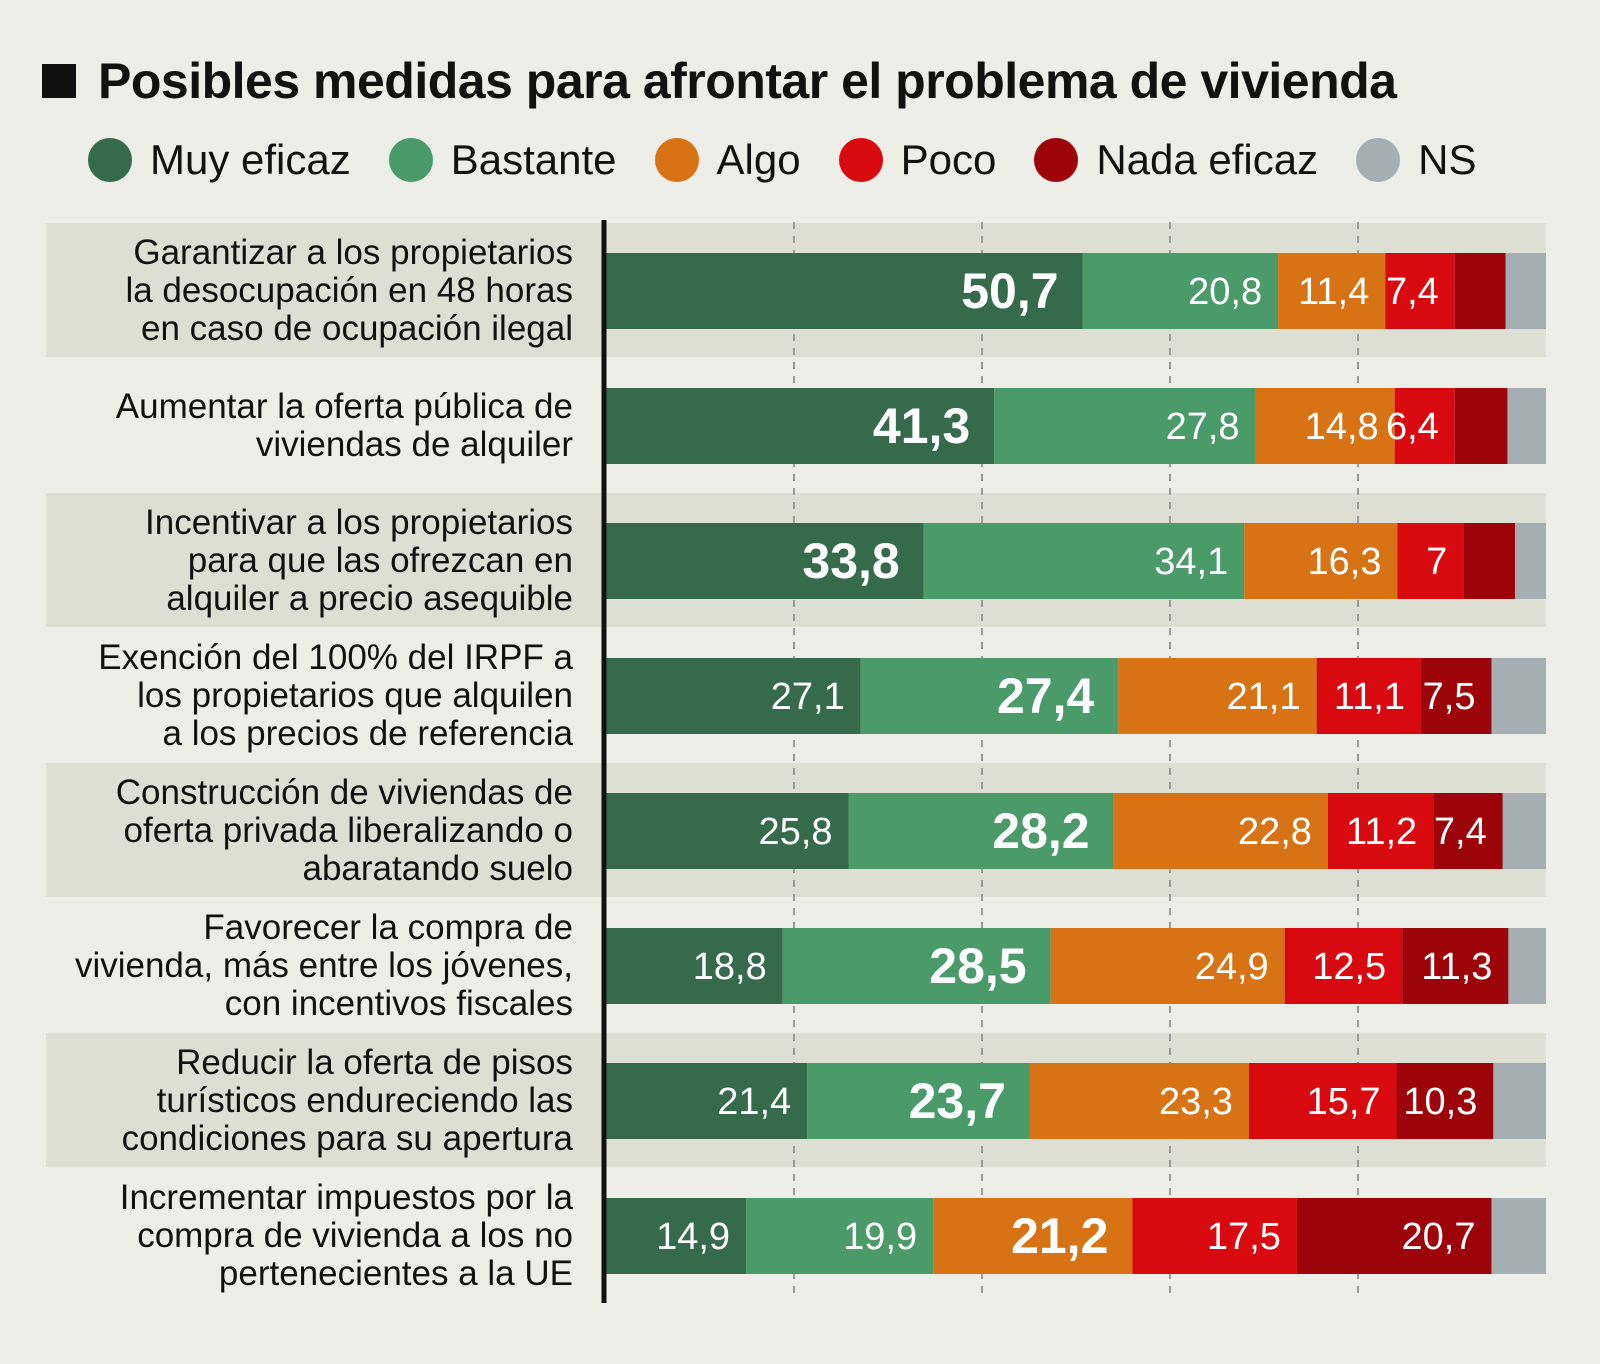  What do you see at coordinates (977, 966) in the screenshot?
I see `data-label: 28,5` at bounding box center [977, 966].